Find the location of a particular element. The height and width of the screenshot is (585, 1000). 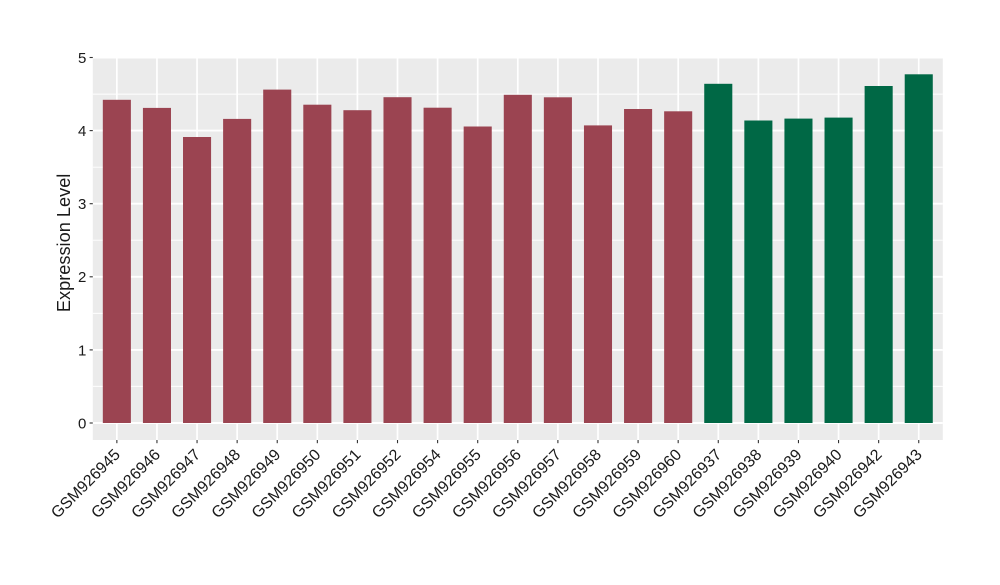

svg-text: Expression Level is located at coordinates (64, 243).